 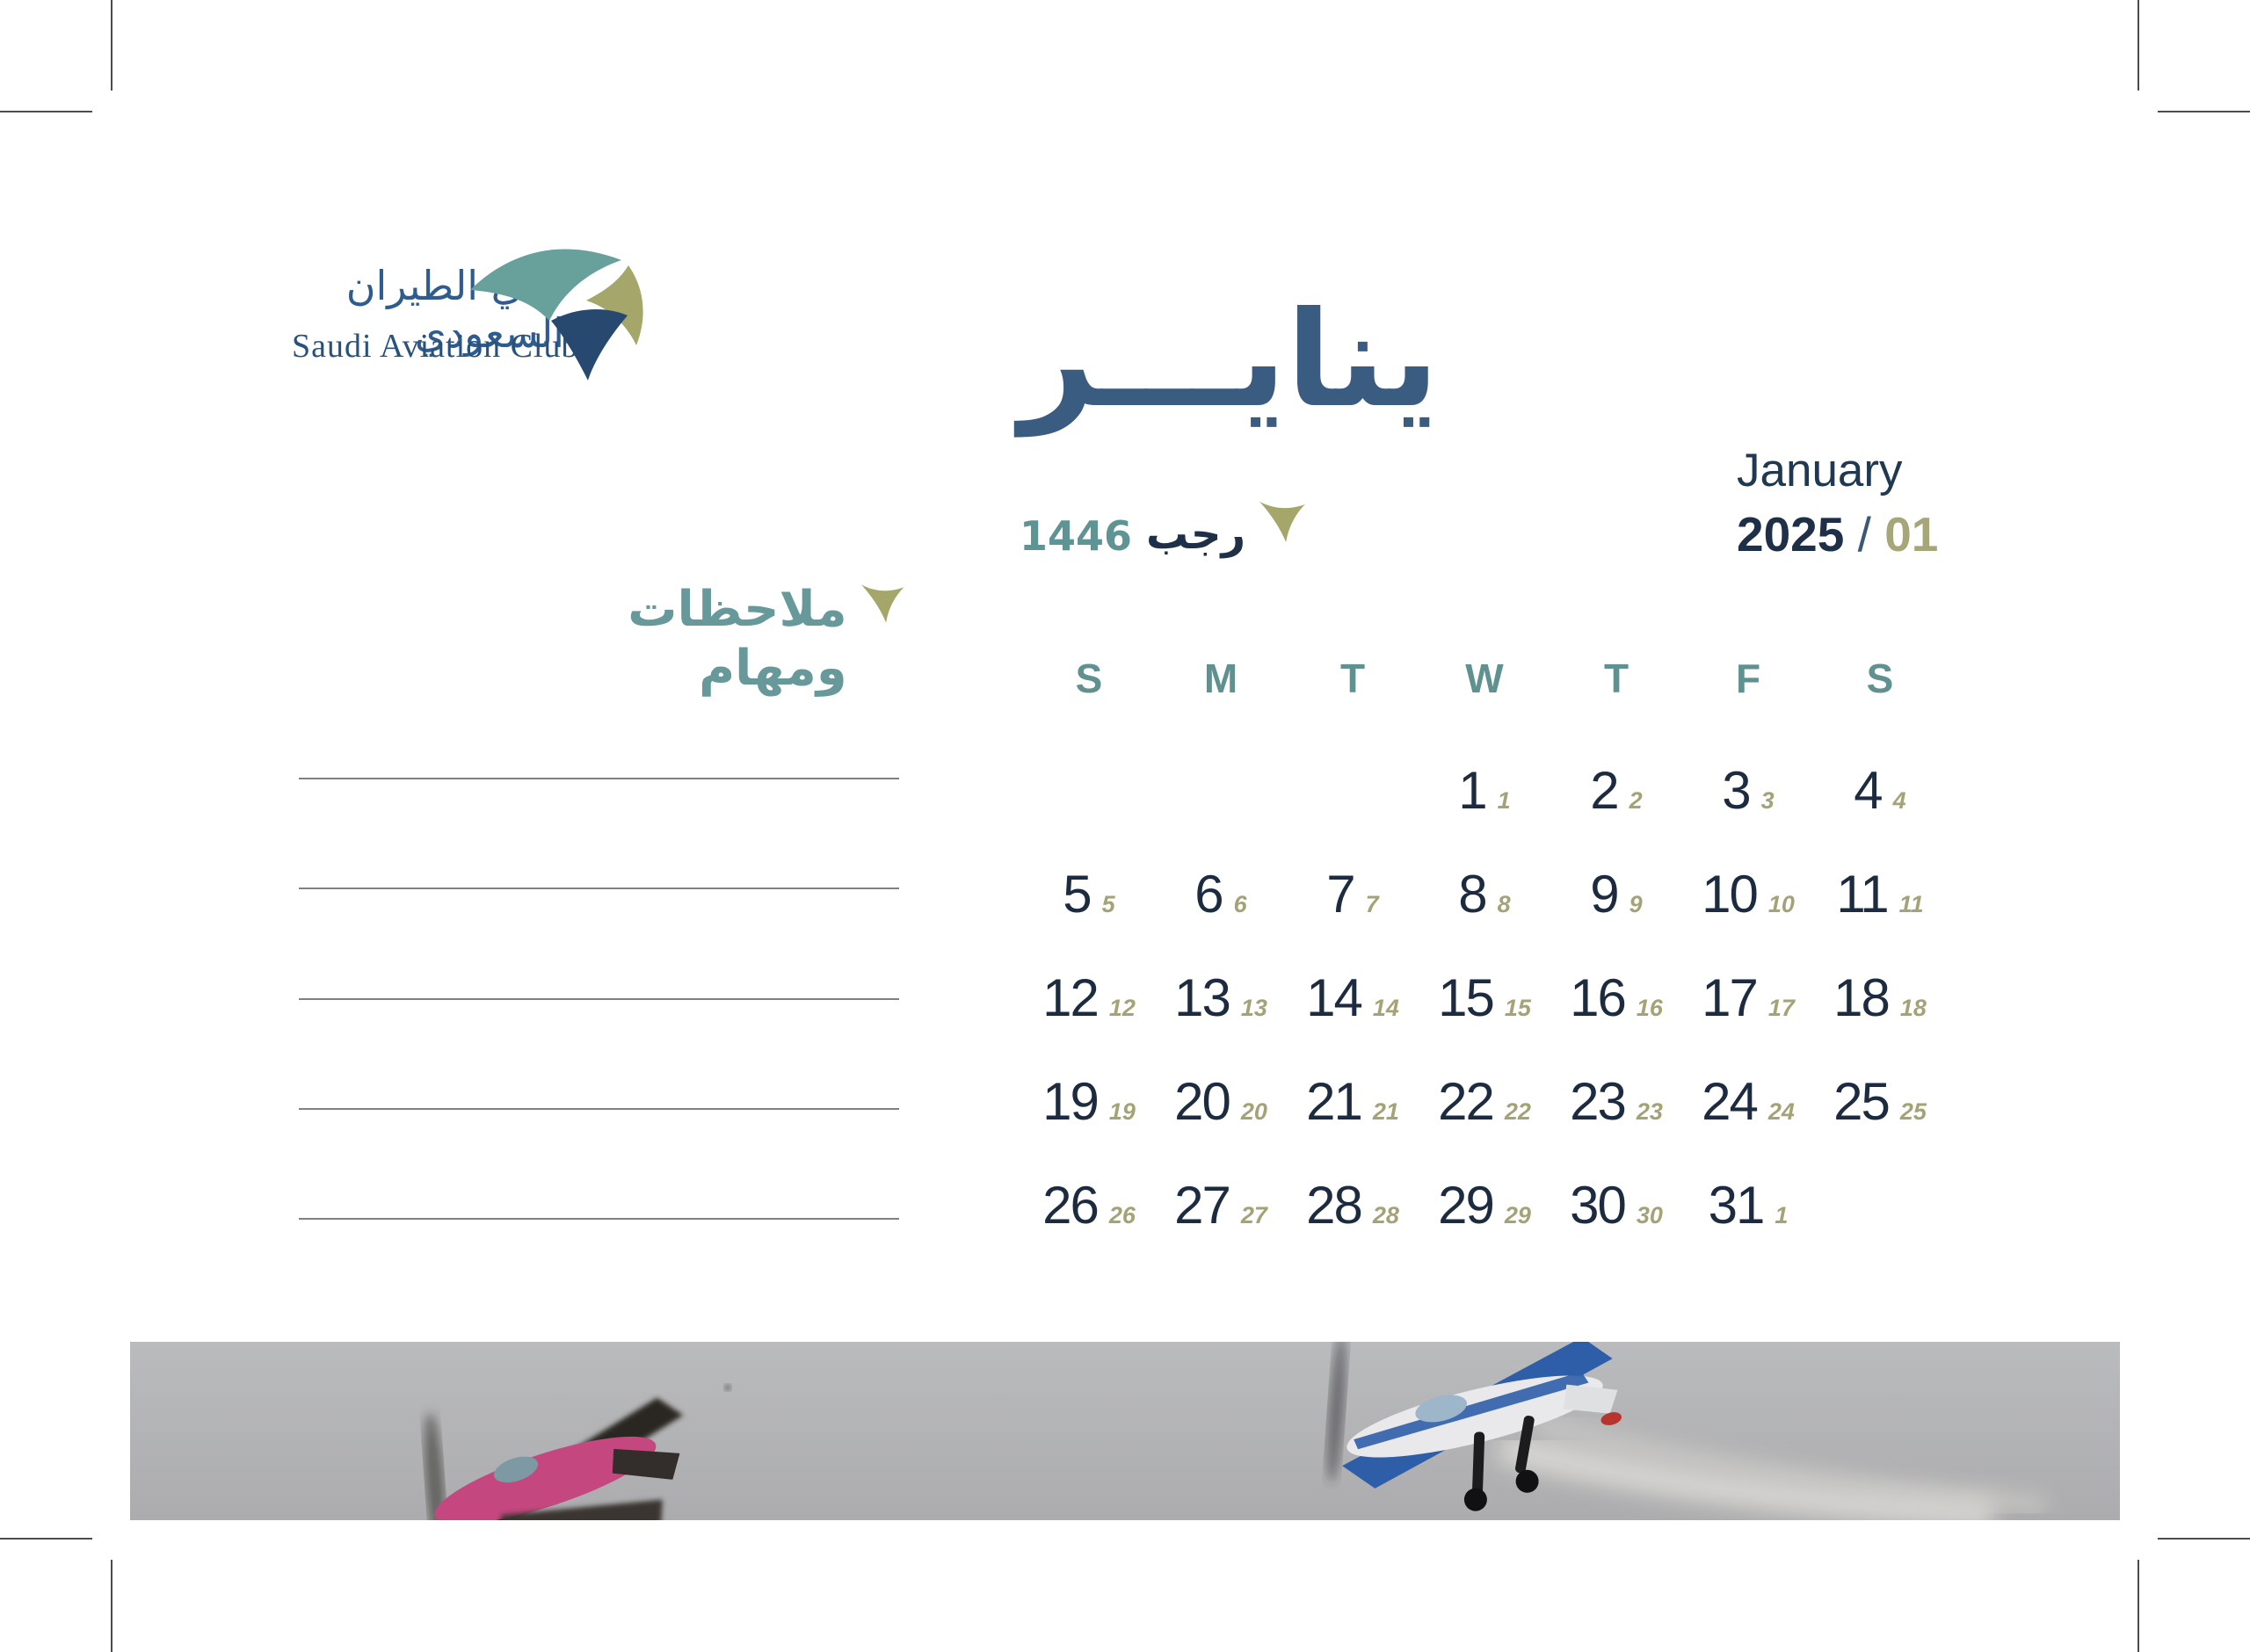 What do you see at coordinates (1122, 1007) in the screenshot?
I see `hijri-date: 12` at bounding box center [1122, 1007].